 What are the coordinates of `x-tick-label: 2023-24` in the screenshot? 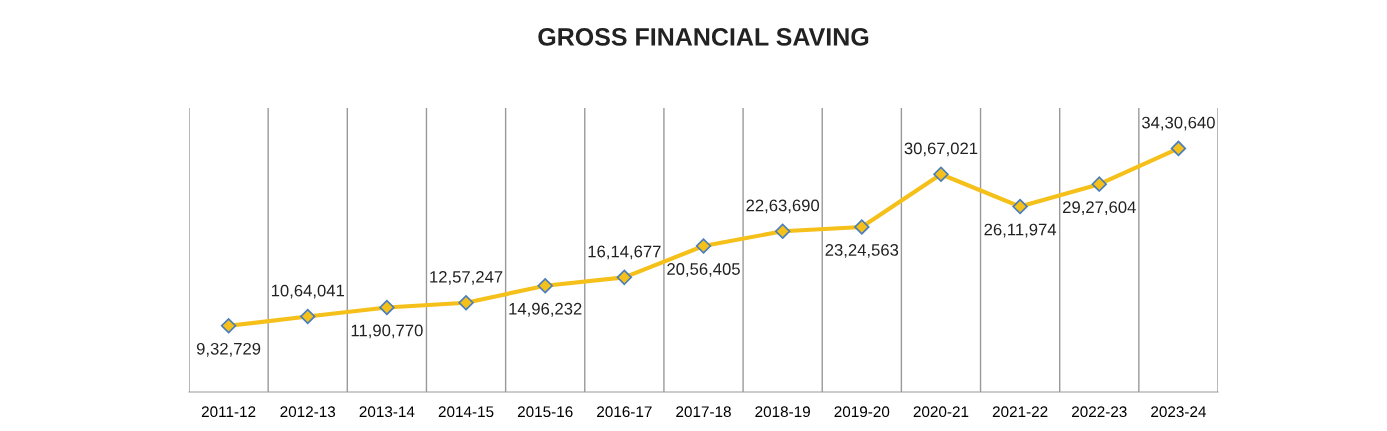 It's located at (1179, 412).